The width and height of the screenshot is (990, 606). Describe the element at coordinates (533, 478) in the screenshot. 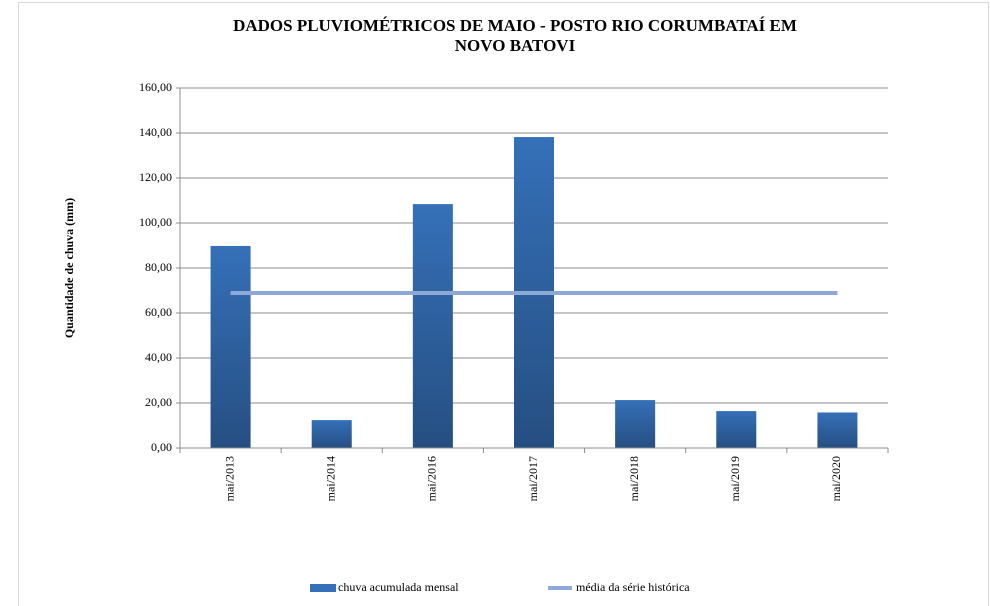

I see `x-tick-label: mai/2017` at that location.